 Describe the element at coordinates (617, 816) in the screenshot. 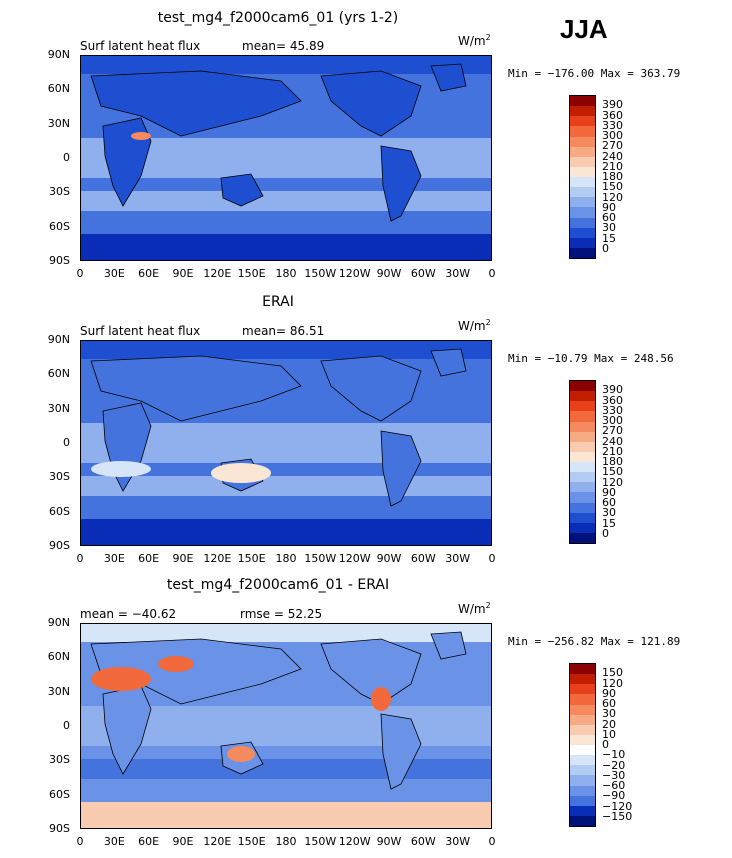

I see `colorbar-level-label: −150` at that location.